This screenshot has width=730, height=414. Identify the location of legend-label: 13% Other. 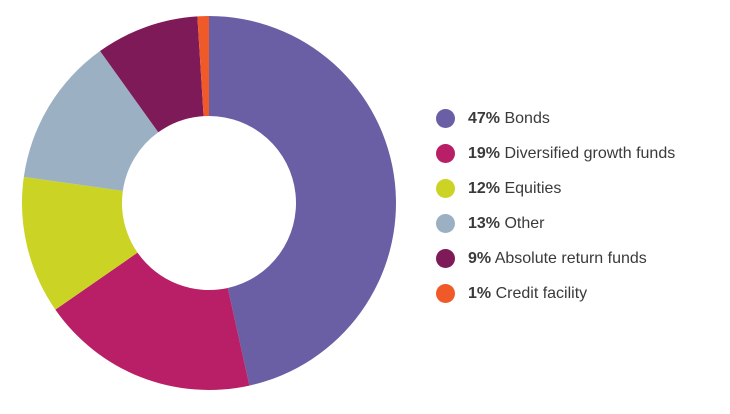
(506, 224).